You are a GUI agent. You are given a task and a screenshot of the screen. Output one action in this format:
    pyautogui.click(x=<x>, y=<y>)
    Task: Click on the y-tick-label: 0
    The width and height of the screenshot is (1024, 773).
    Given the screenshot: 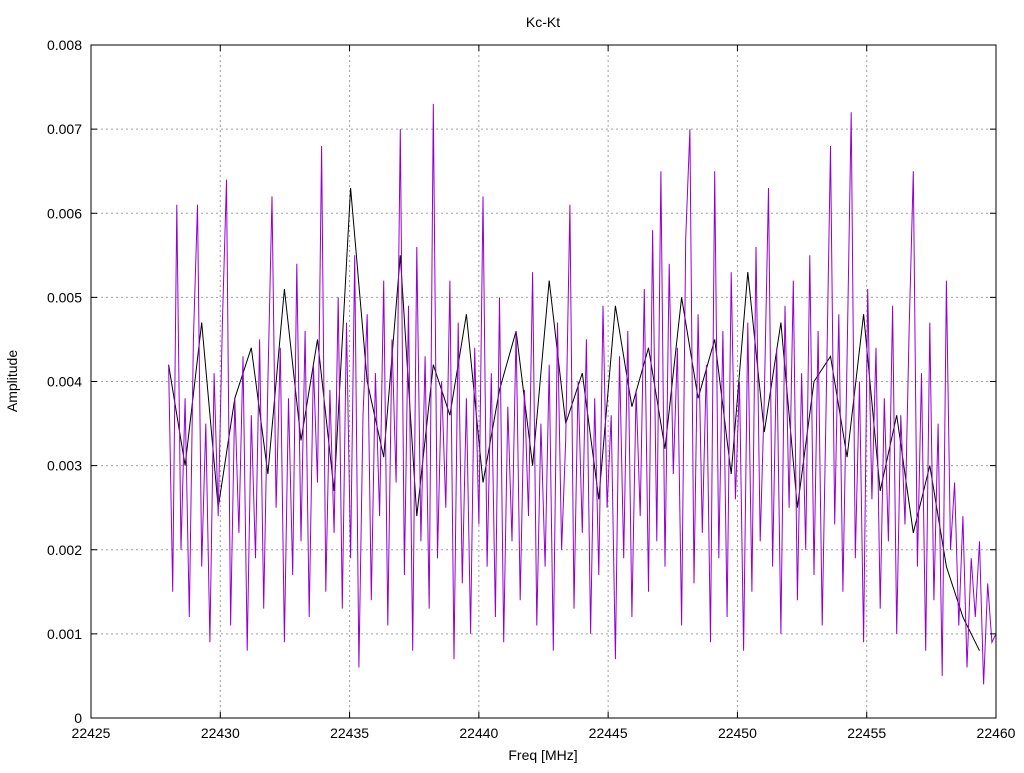 What is the action you would take?
    pyautogui.click(x=78, y=718)
    